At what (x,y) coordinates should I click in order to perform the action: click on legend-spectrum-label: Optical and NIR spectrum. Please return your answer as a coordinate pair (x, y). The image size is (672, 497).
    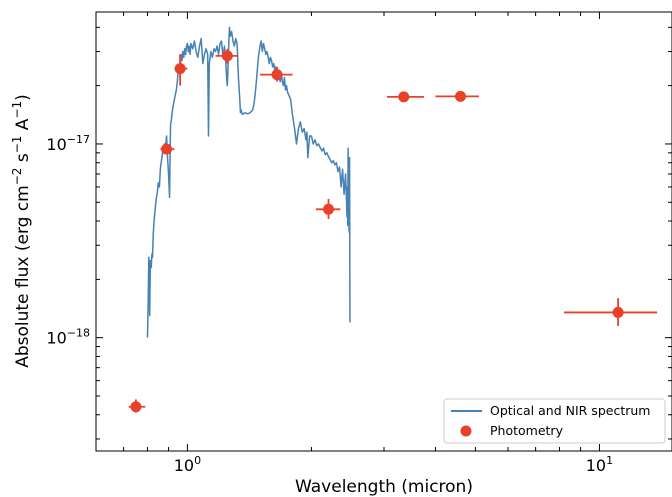
    Looking at the image, I should click on (570, 410).